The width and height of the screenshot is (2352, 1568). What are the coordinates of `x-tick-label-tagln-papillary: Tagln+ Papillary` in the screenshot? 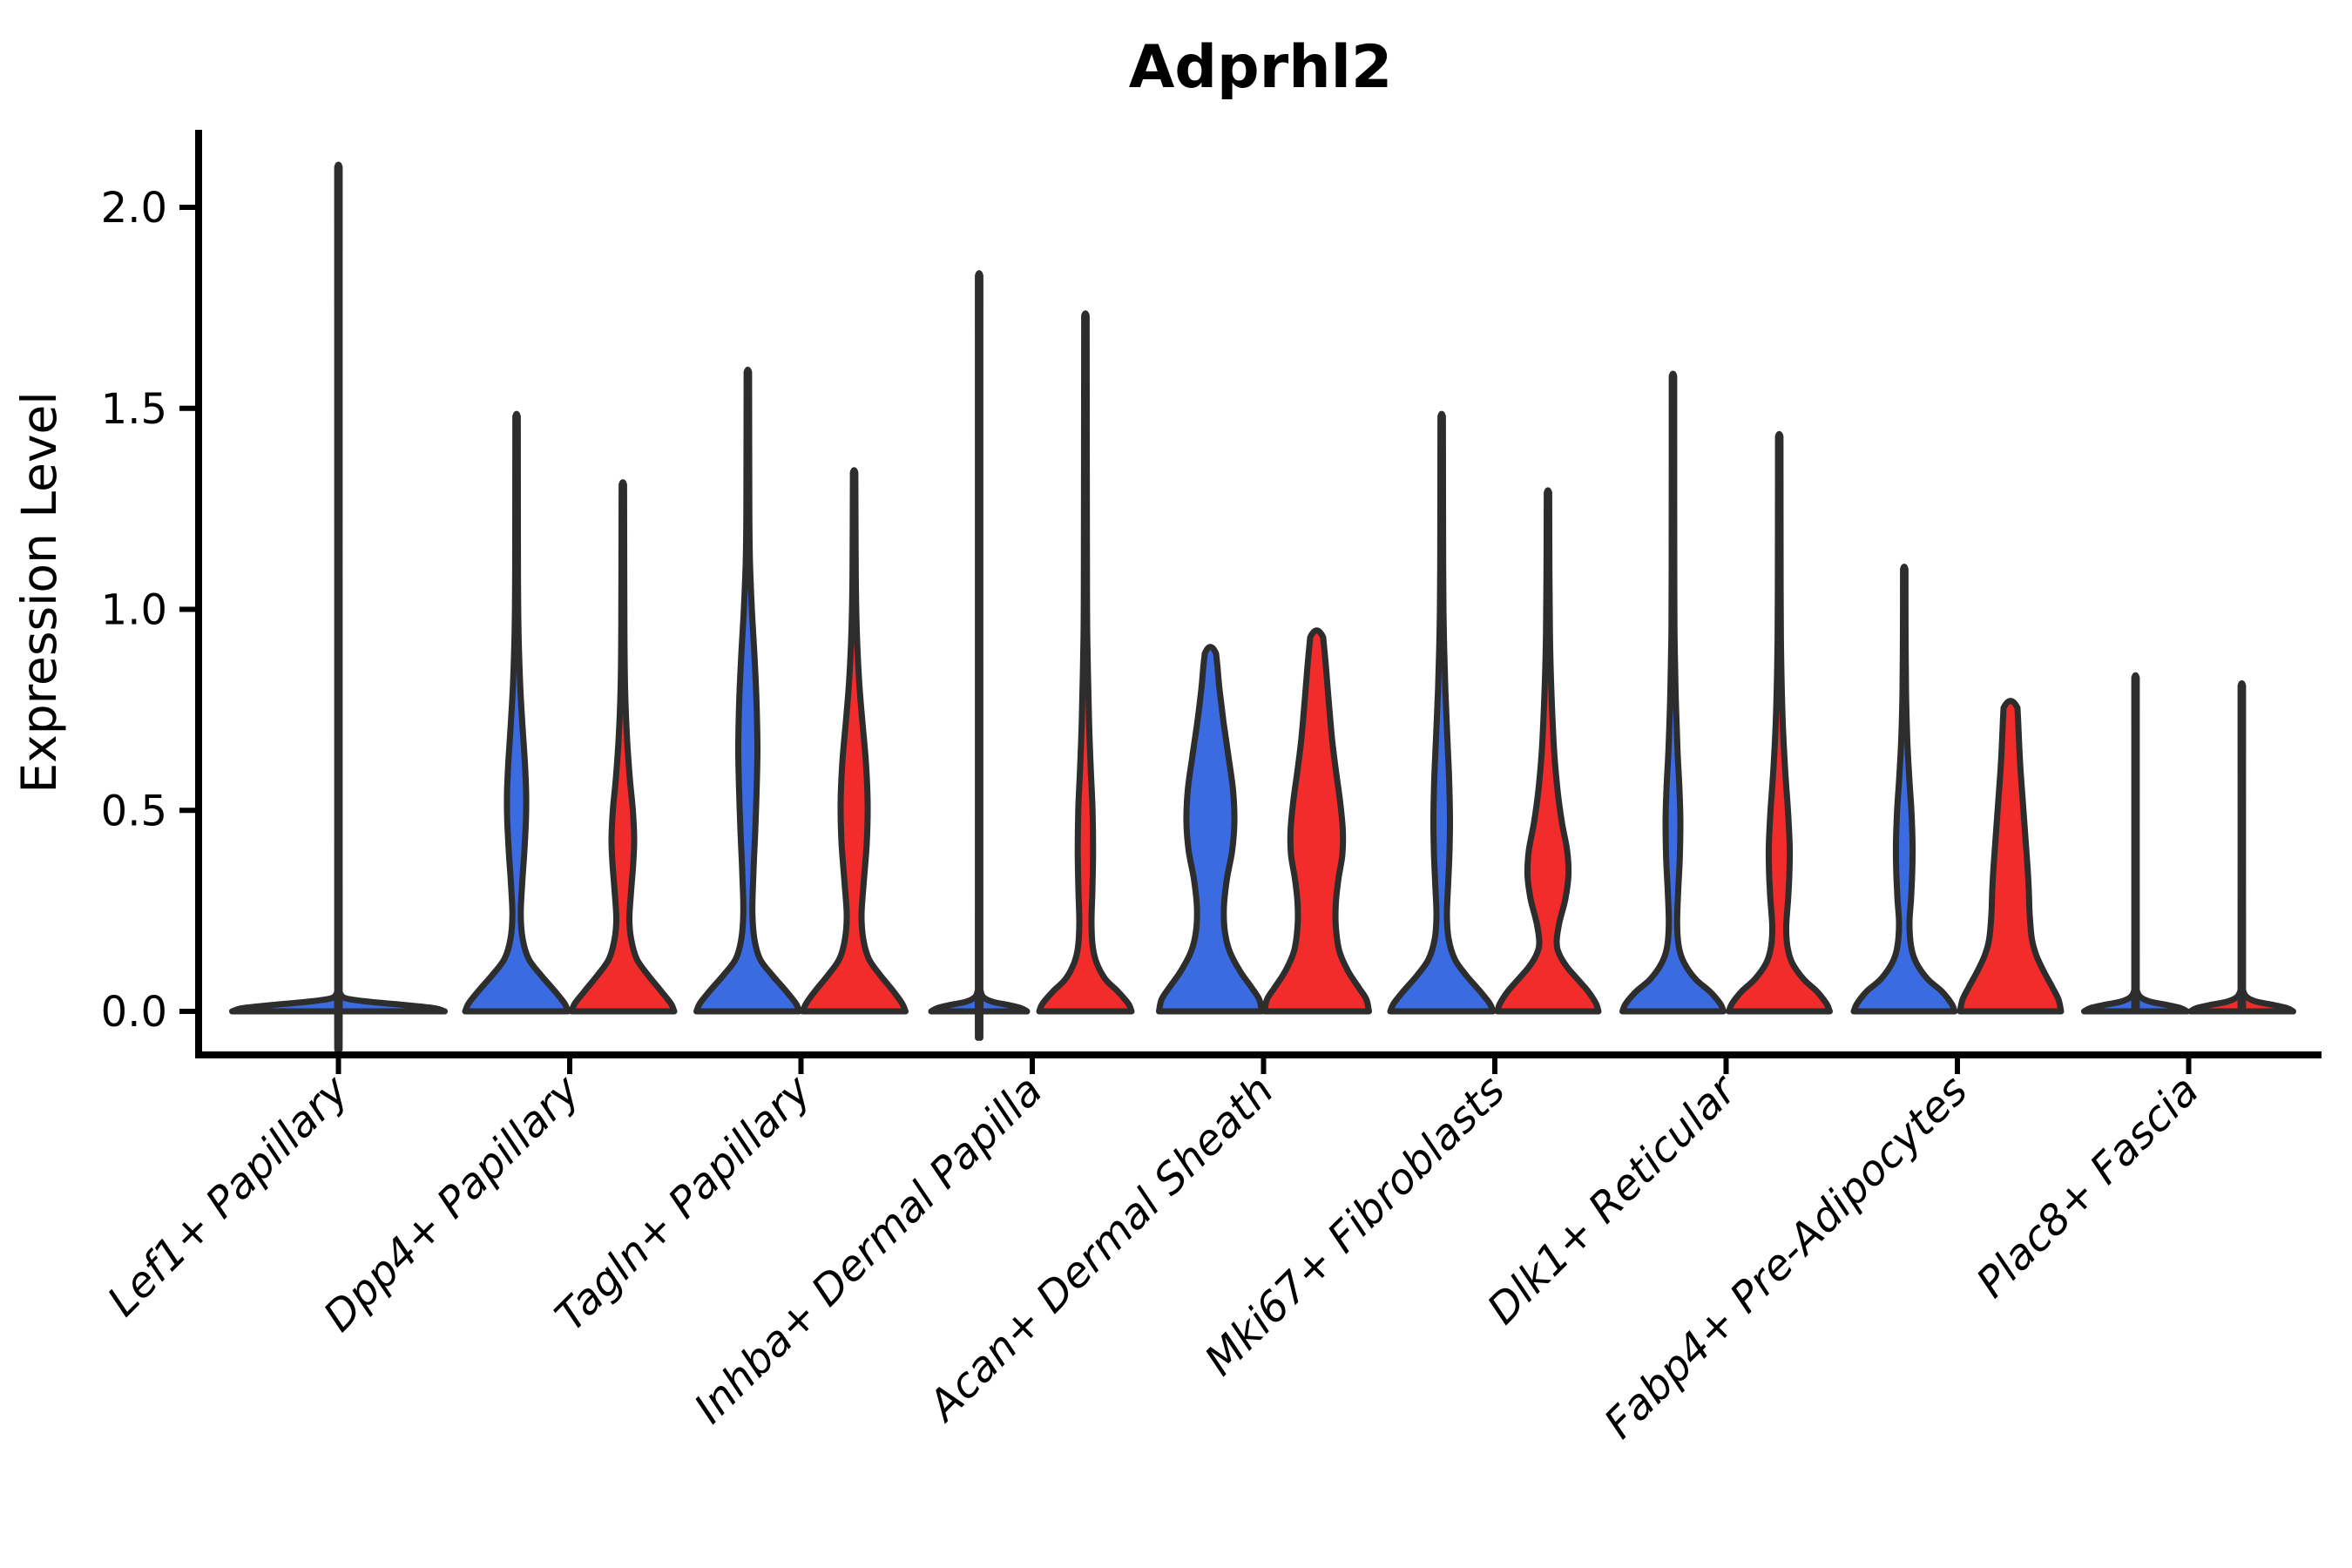 It's located at (683, 1203).